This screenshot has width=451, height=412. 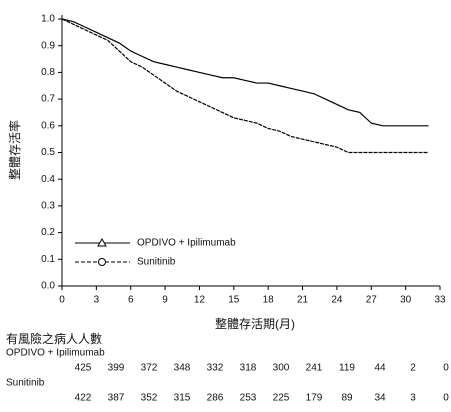 What do you see at coordinates (83, 368) in the screenshot?
I see `risk-count: 425` at bounding box center [83, 368].